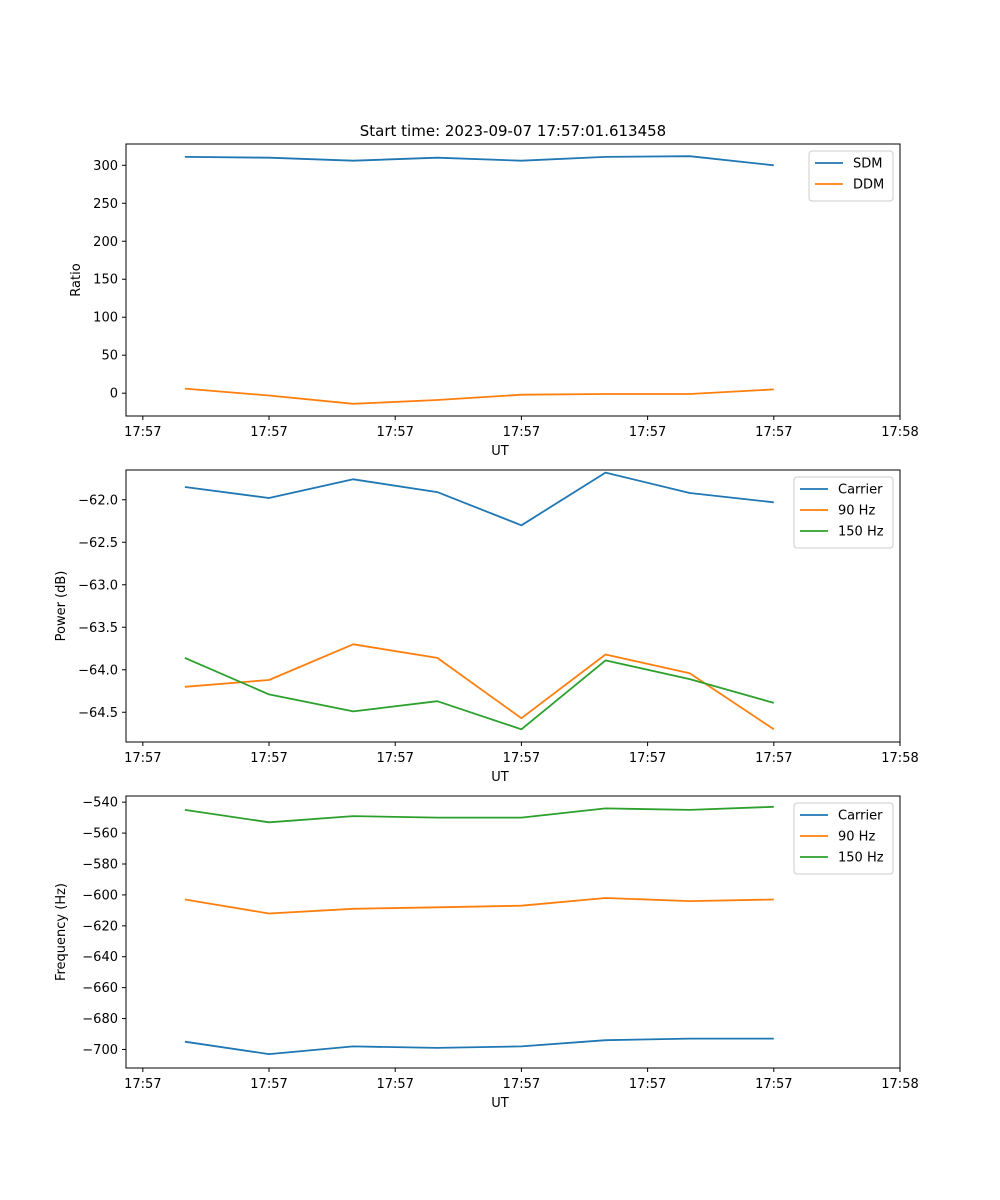  What do you see at coordinates (100, 957) in the screenshot?
I see `y-tick-label: −640` at bounding box center [100, 957].